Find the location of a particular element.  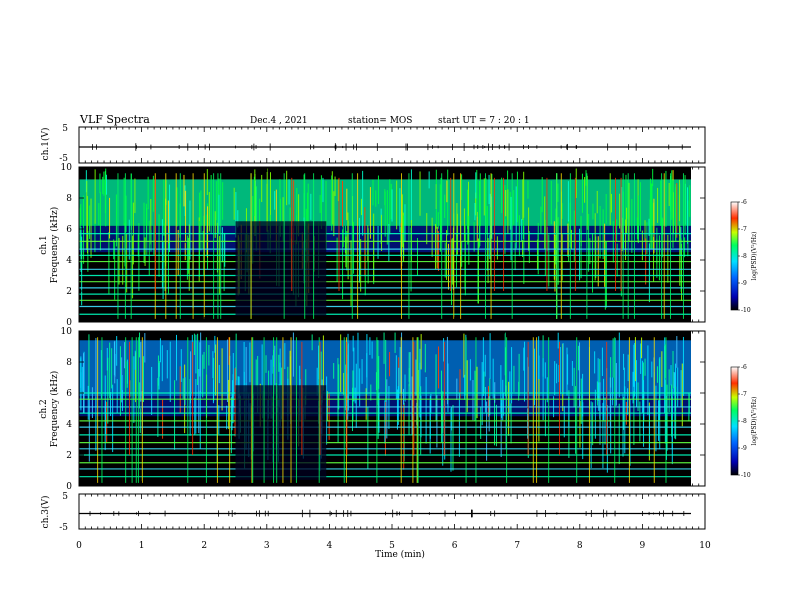

ch1-ytick-bottom: -5 is located at coordinates (63, 159).